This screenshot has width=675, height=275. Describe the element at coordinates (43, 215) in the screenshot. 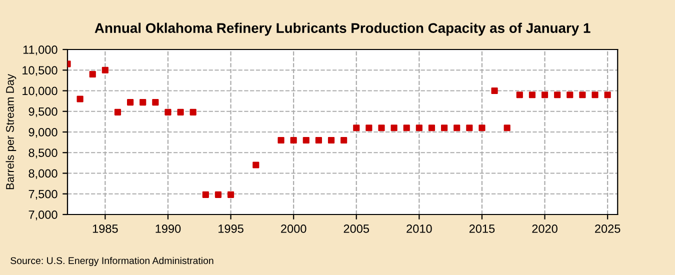

I see `y-tick-label: 7,000` at that location.